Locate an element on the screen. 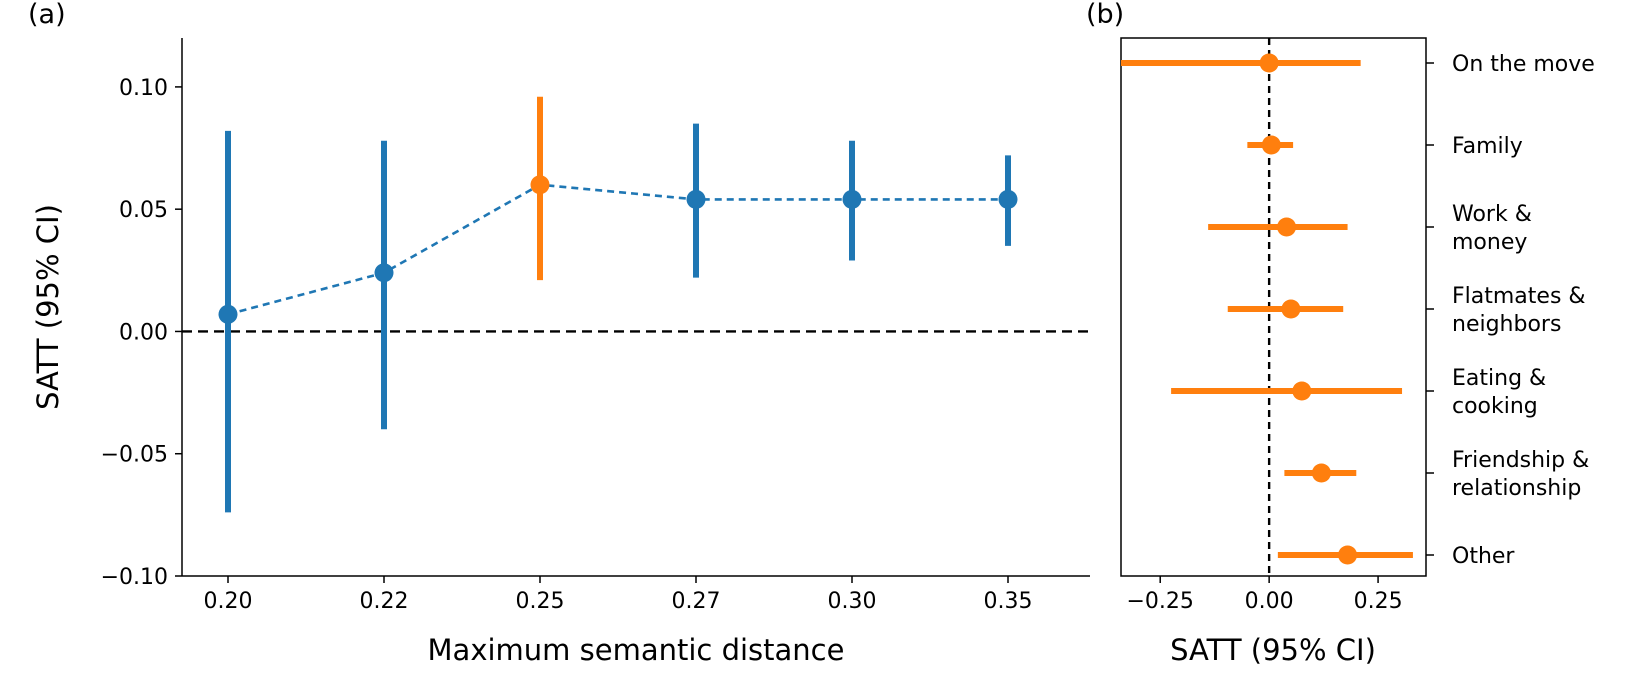 This screenshot has width=1643, height=700. panel-a-points is located at coordinates (618, 249).